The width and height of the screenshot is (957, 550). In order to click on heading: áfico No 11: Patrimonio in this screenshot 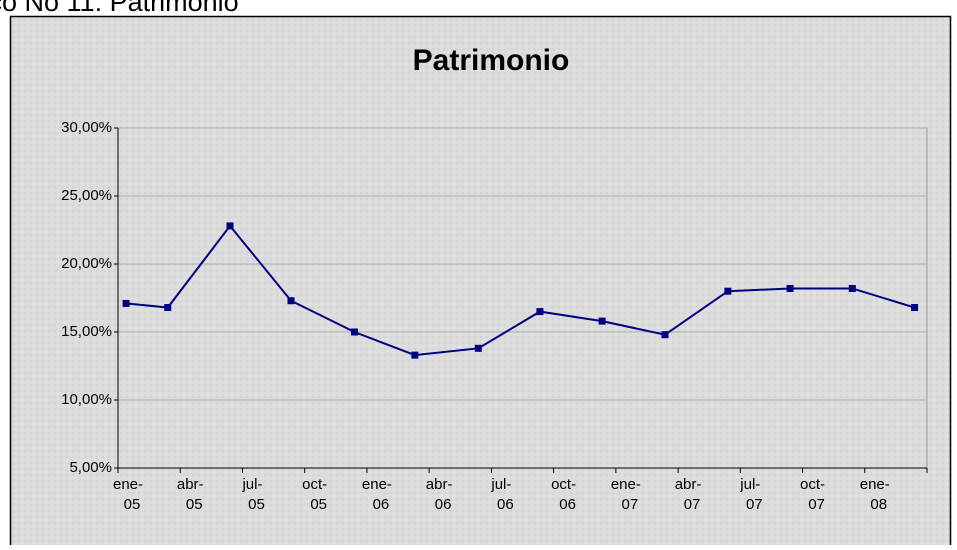, I will do `click(119, 8)`.